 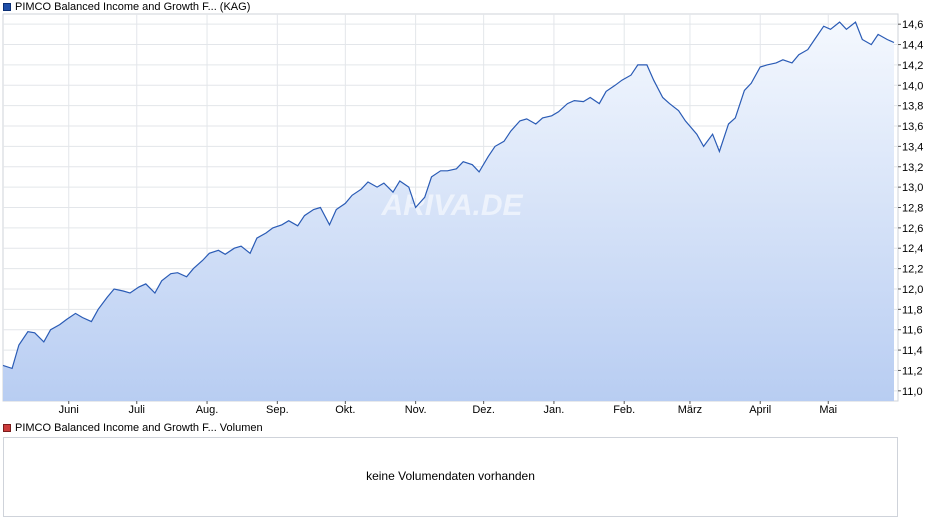 I want to click on y-tick-label: 13,0, so click(x=912, y=188).